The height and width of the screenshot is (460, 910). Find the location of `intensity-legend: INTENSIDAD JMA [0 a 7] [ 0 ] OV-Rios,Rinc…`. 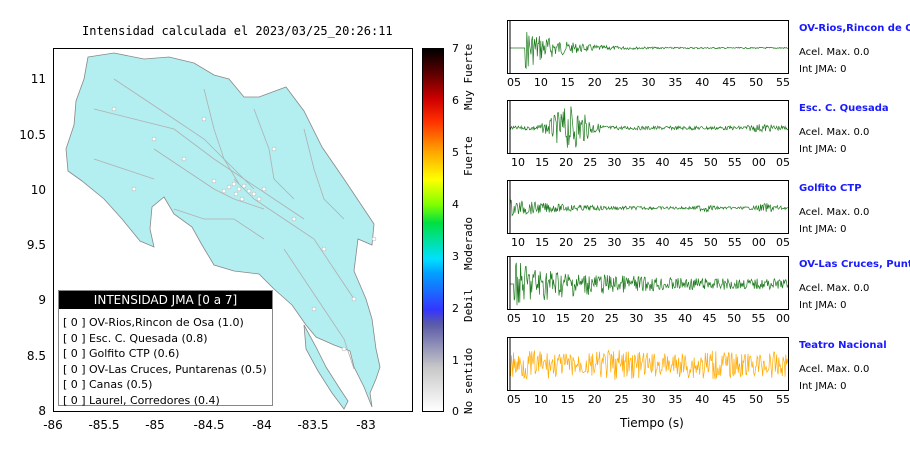

intensity-legend: INTENSIDAD JMA [0 a 7] [ 0 ] OV-Rios,Rinc… is located at coordinates (165, 349).